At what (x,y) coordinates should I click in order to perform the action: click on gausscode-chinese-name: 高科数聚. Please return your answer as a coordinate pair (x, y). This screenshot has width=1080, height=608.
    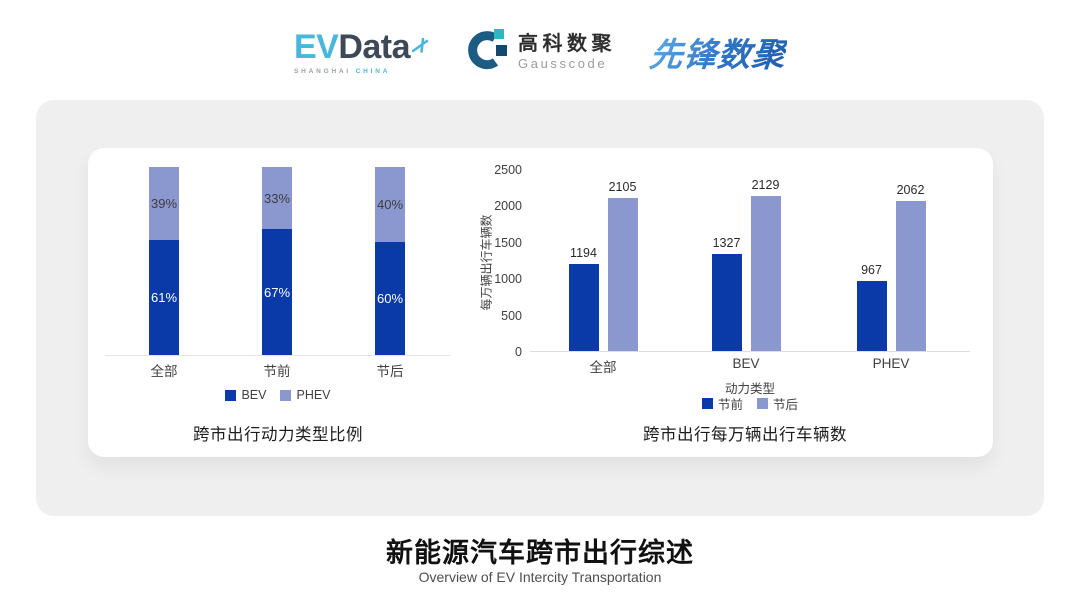
    Looking at the image, I should click on (567, 44).